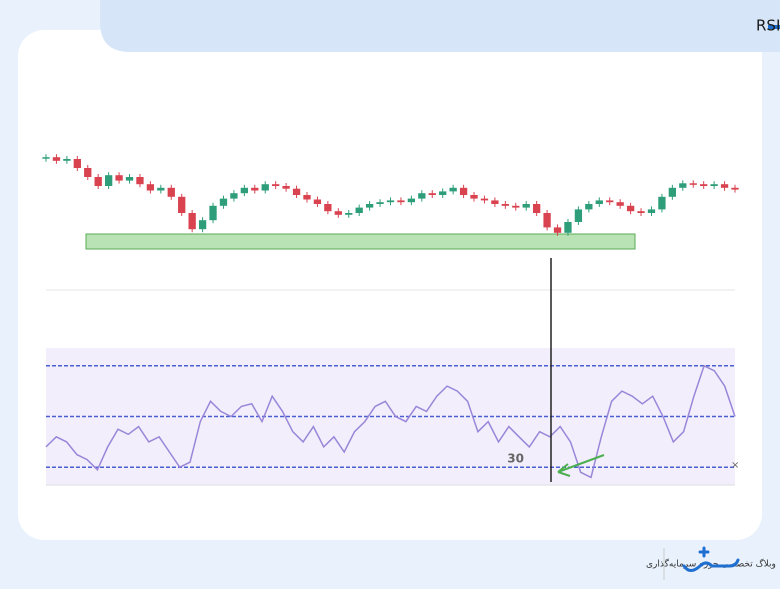  What do you see at coordinates (711, 559) in the screenshot?
I see `logo` at bounding box center [711, 559].